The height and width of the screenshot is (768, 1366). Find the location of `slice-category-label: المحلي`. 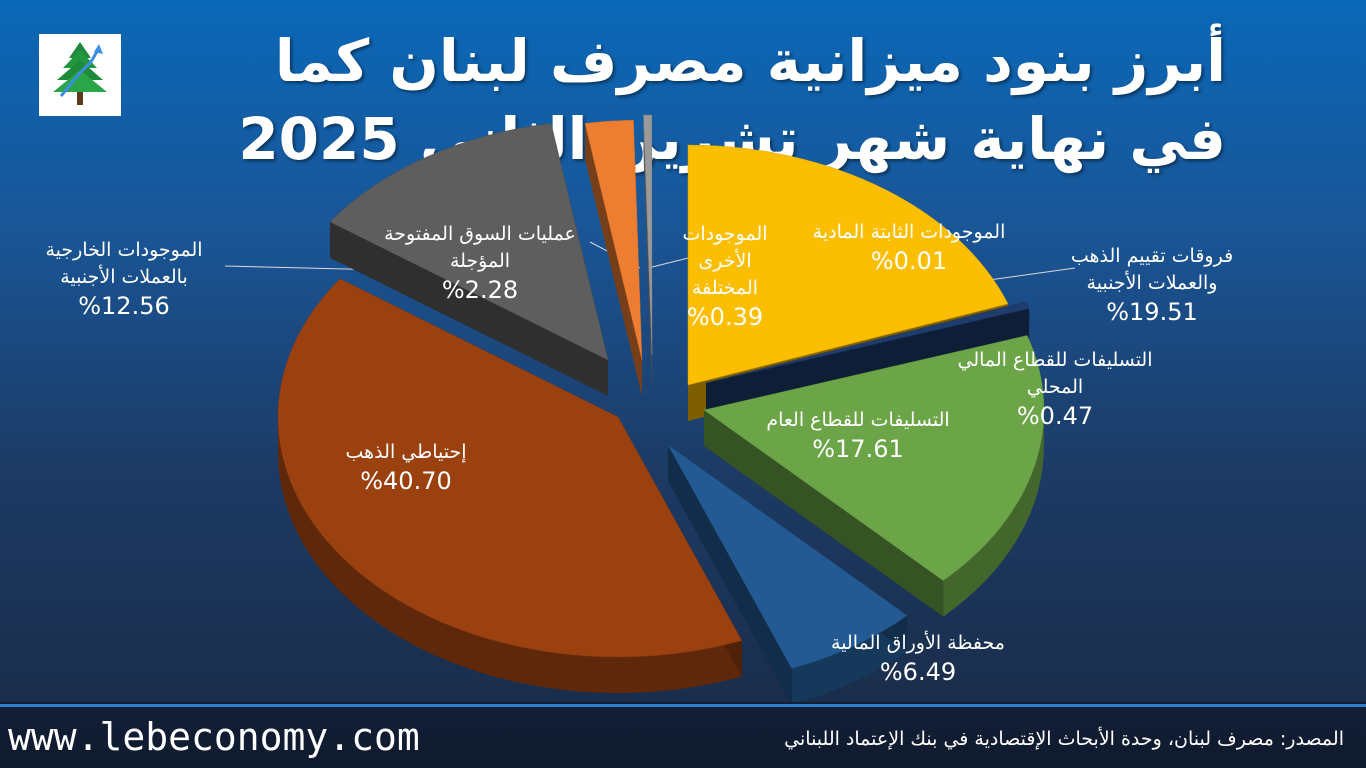

slice-category-label: المحلي is located at coordinates (1055, 387).